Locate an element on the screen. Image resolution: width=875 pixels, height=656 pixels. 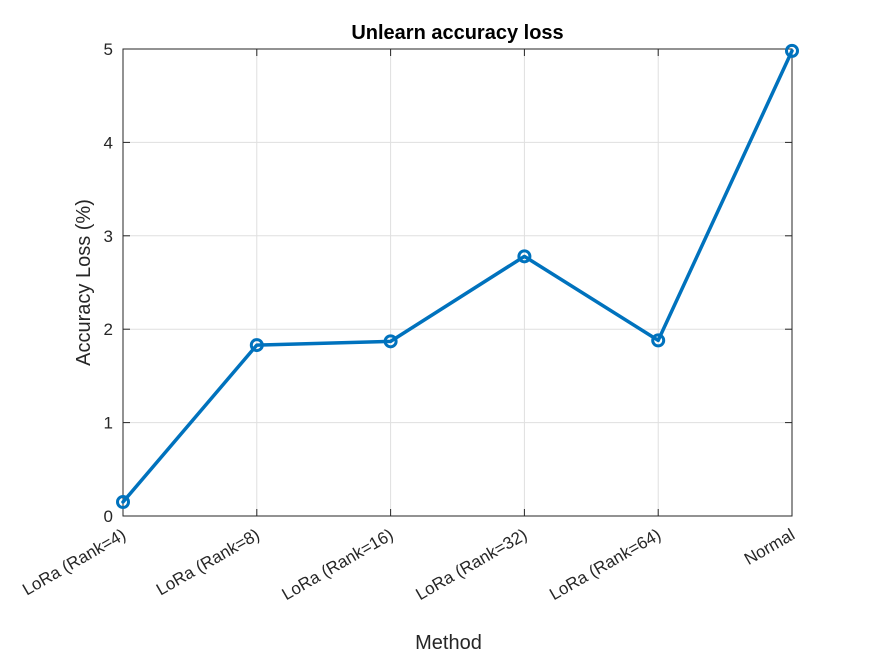
x-tick-label: LoRa (Rank=4) is located at coordinates (74, 562).